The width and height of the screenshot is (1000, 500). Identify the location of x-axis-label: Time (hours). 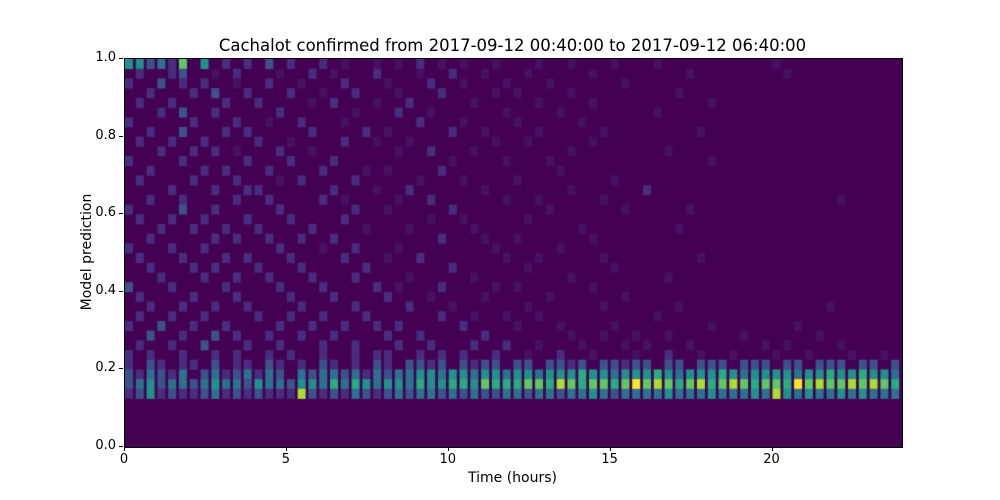
(512, 478).